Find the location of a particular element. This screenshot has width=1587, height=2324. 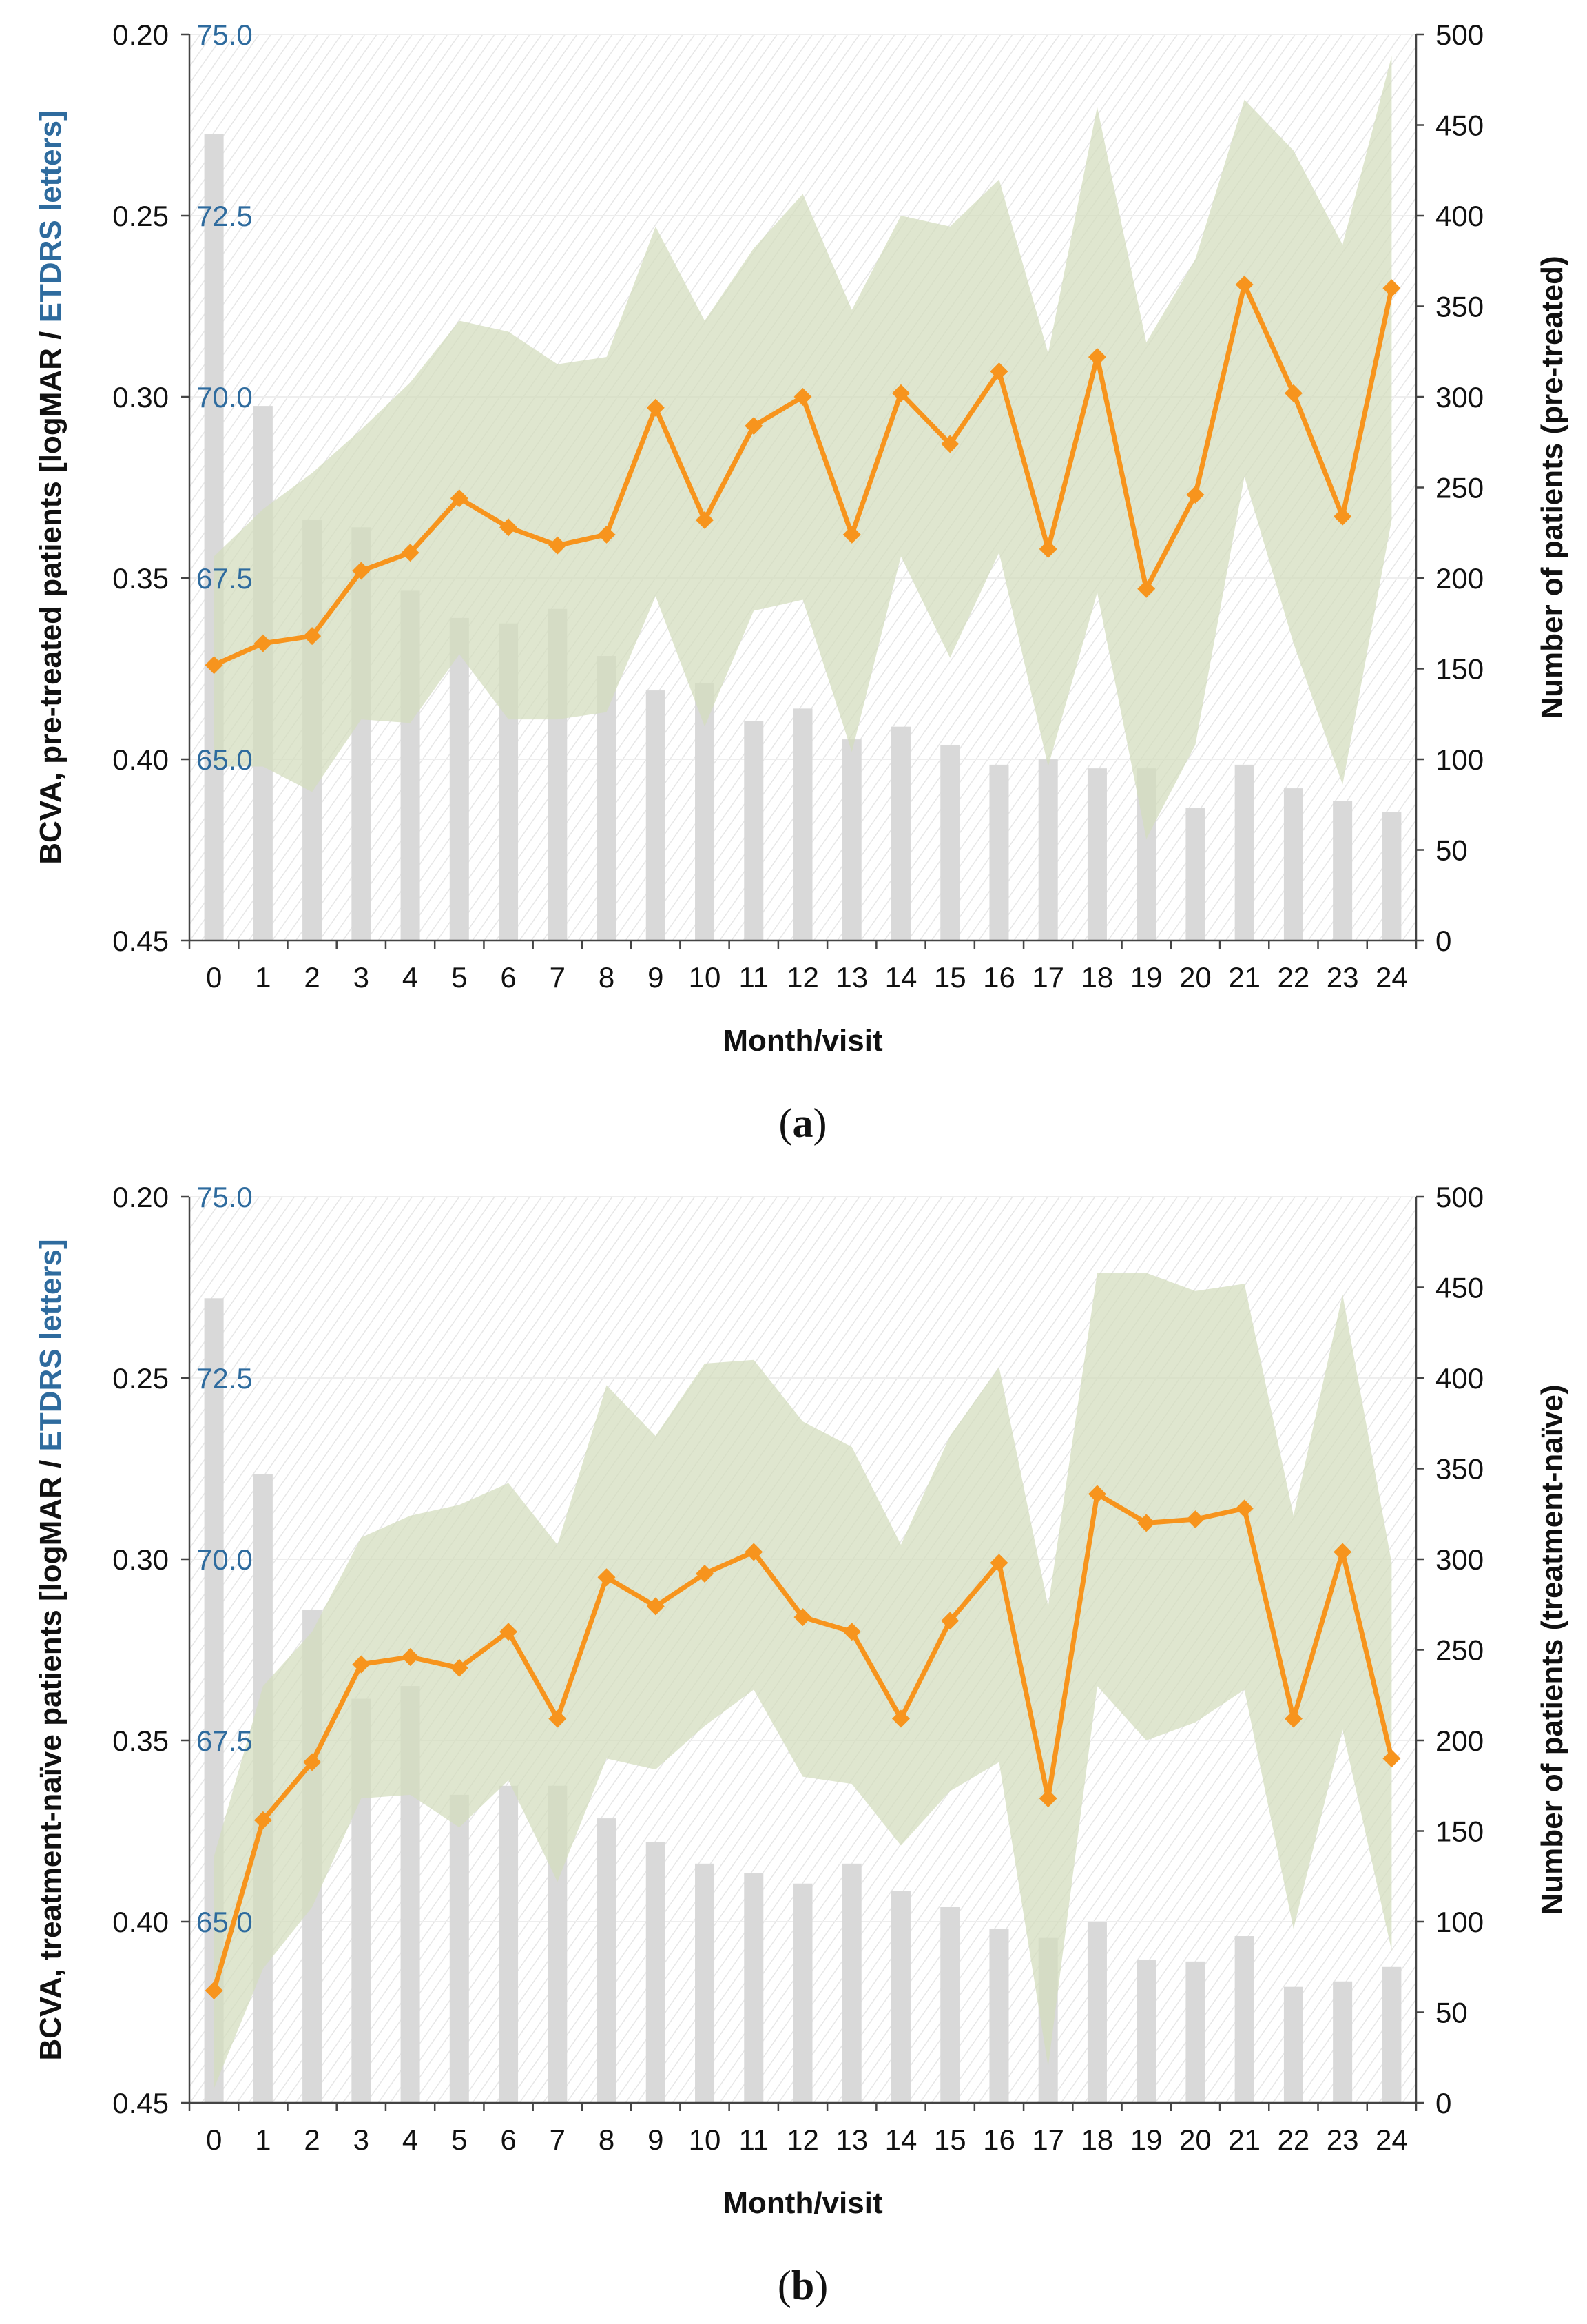

patients-tick-label: 500 is located at coordinates (1459, 1197).